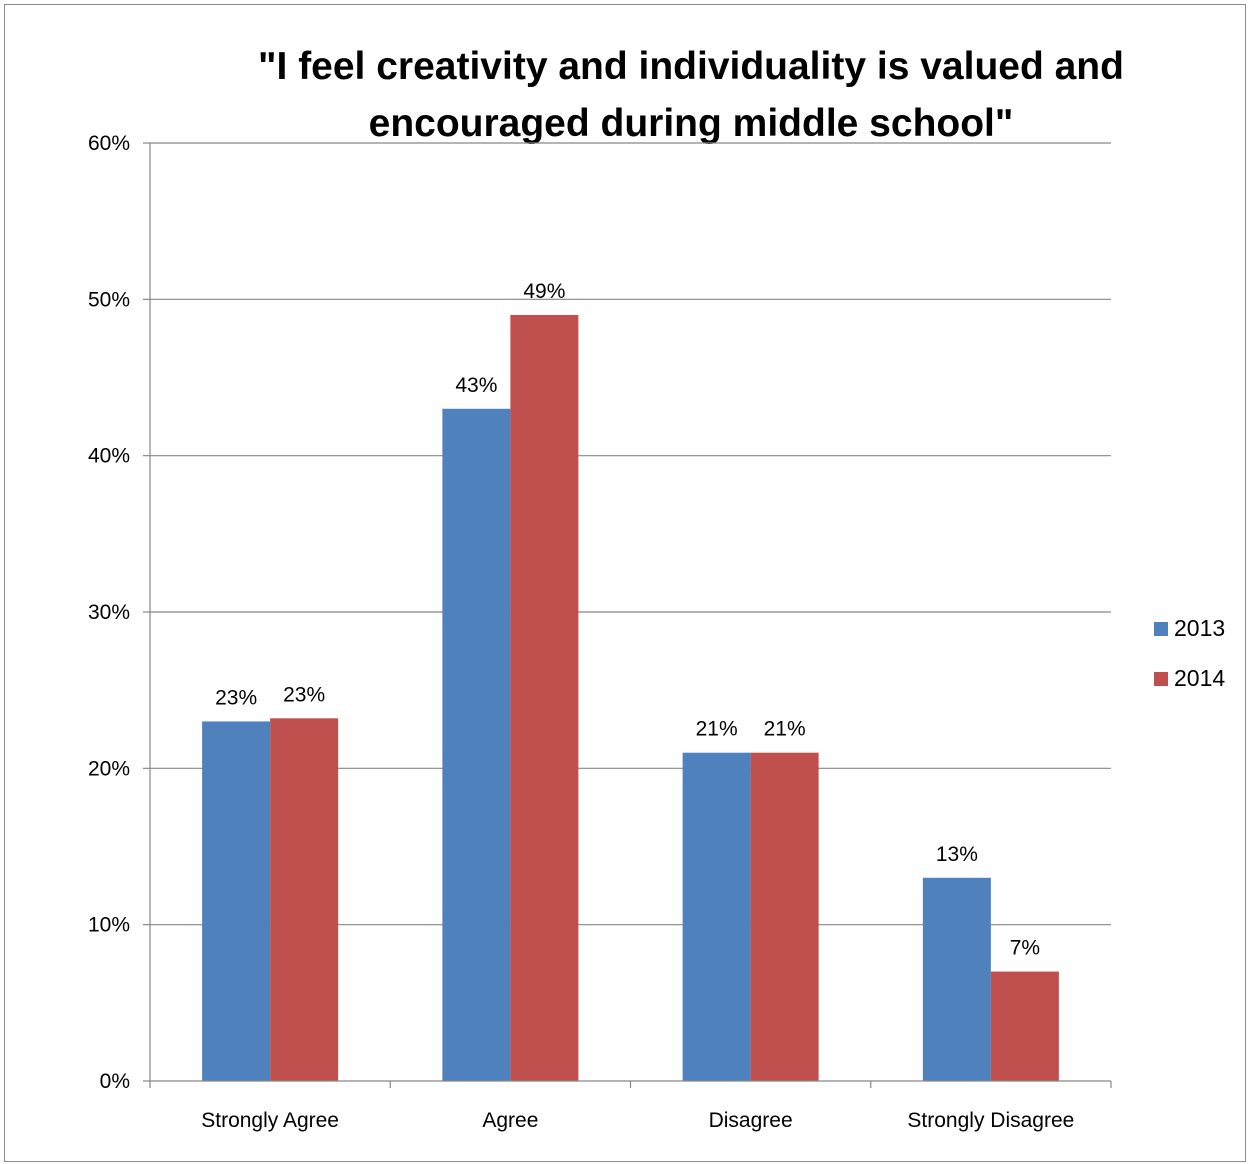  I want to click on y-tick-label: 30%, so click(109, 612).